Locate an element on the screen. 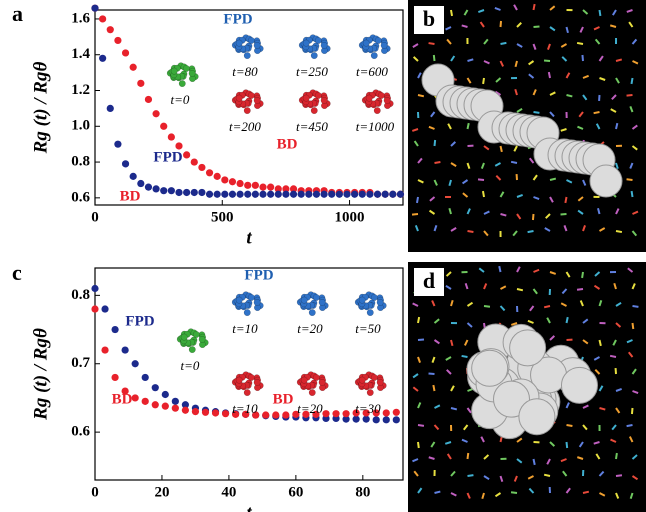 The height and width of the screenshot is (512, 646). panel-label: d is located at coordinates (429, 280).